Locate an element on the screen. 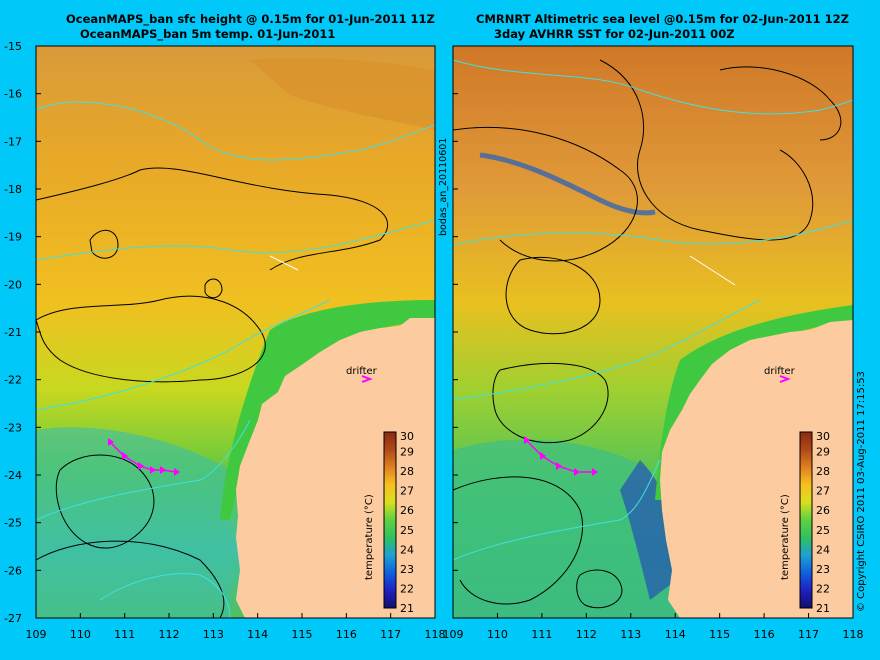 The width and height of the screenshot is (880, 660). y-tick-label: -17 is located at coordinates (13, 141).